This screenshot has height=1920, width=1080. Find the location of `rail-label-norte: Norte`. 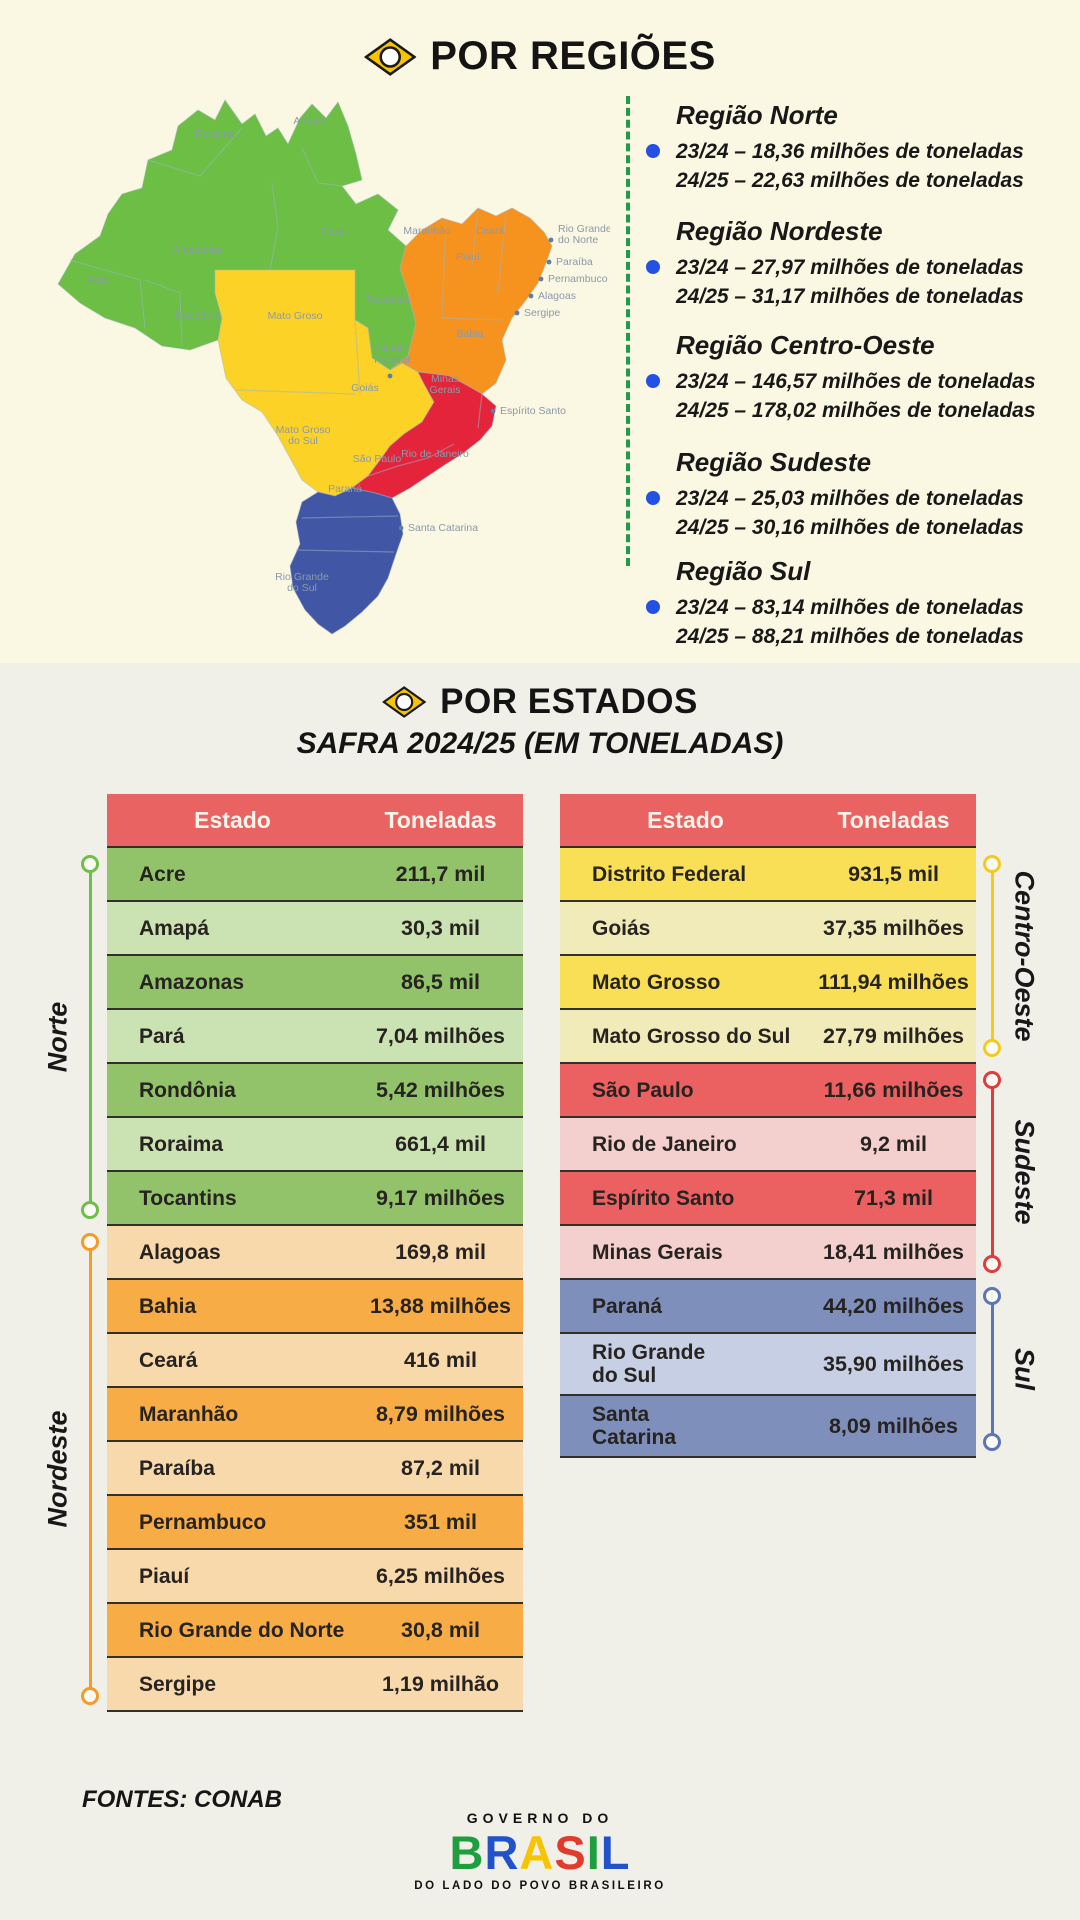

rail-label-norte: Norte is located at coordinates (57, 1037).